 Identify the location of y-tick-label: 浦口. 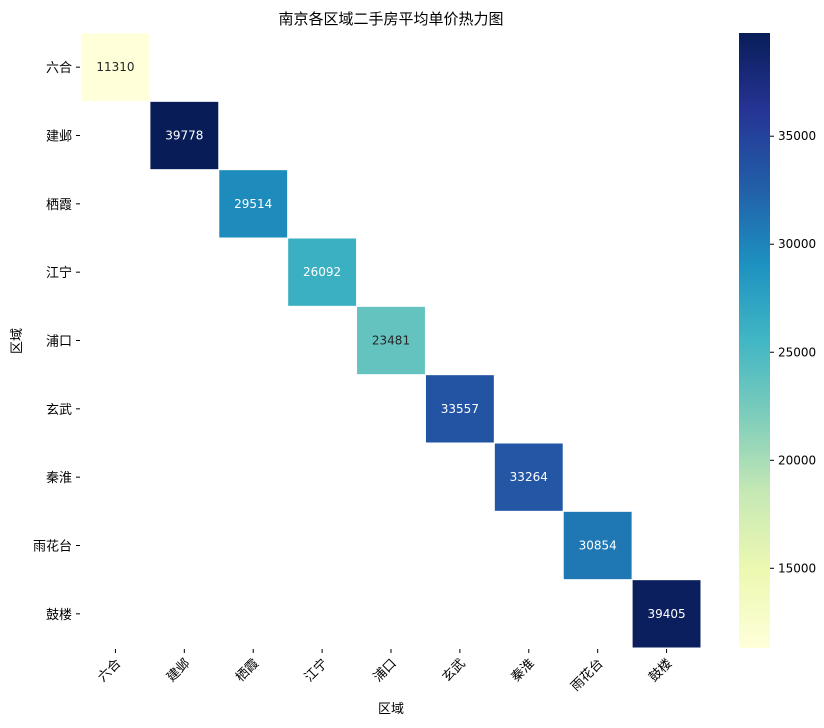
(59, 342).